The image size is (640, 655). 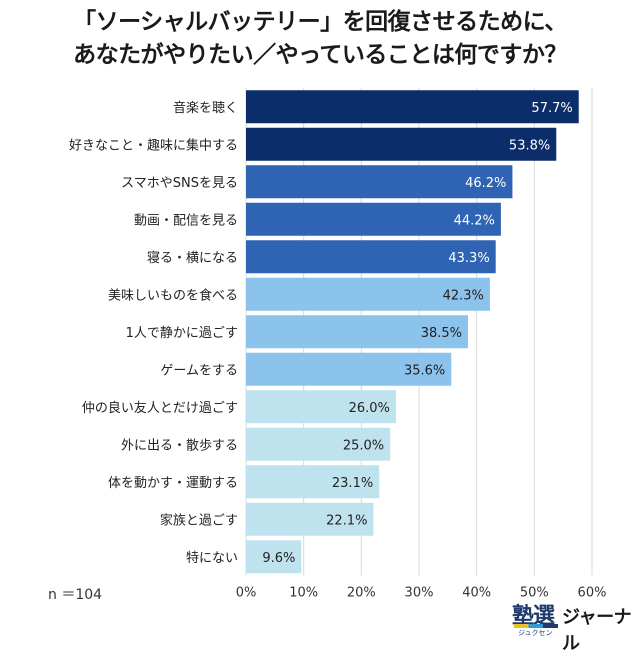 I want to click on logo-text: ジャーナル, so click(x=597, y=630).